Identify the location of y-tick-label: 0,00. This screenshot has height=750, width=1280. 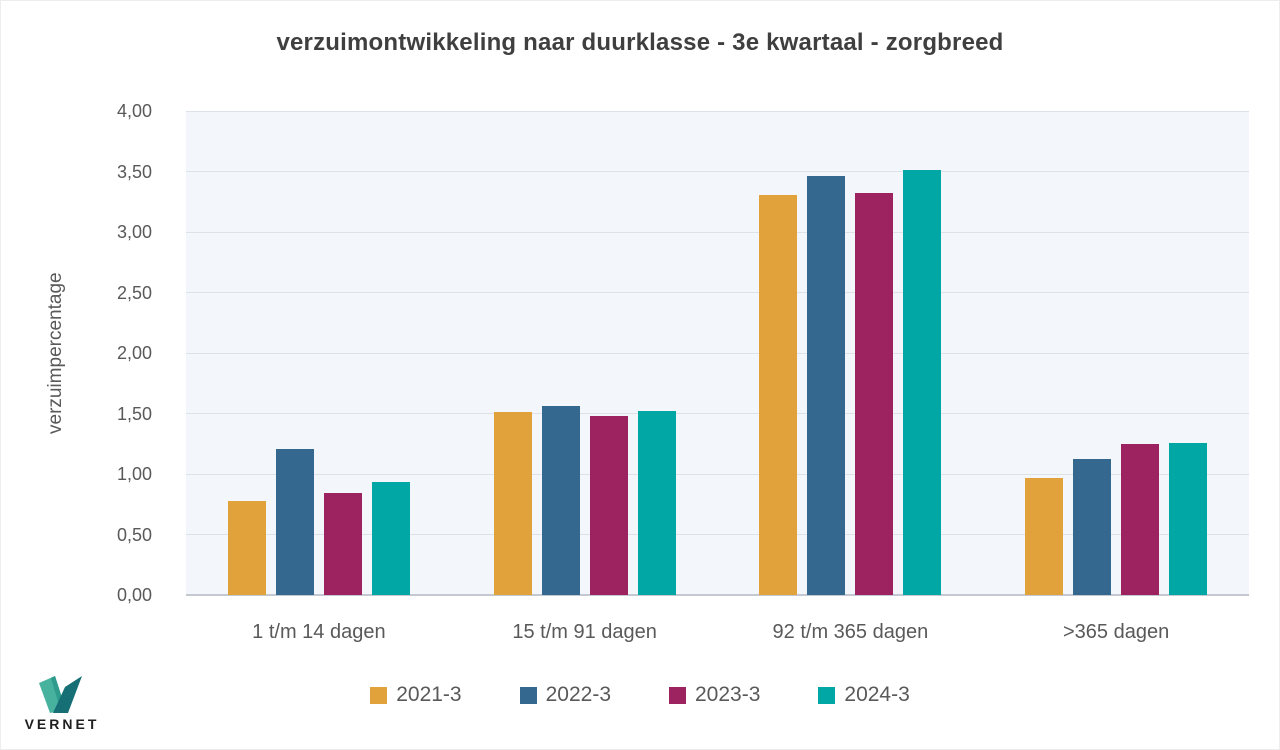
(134, 595).